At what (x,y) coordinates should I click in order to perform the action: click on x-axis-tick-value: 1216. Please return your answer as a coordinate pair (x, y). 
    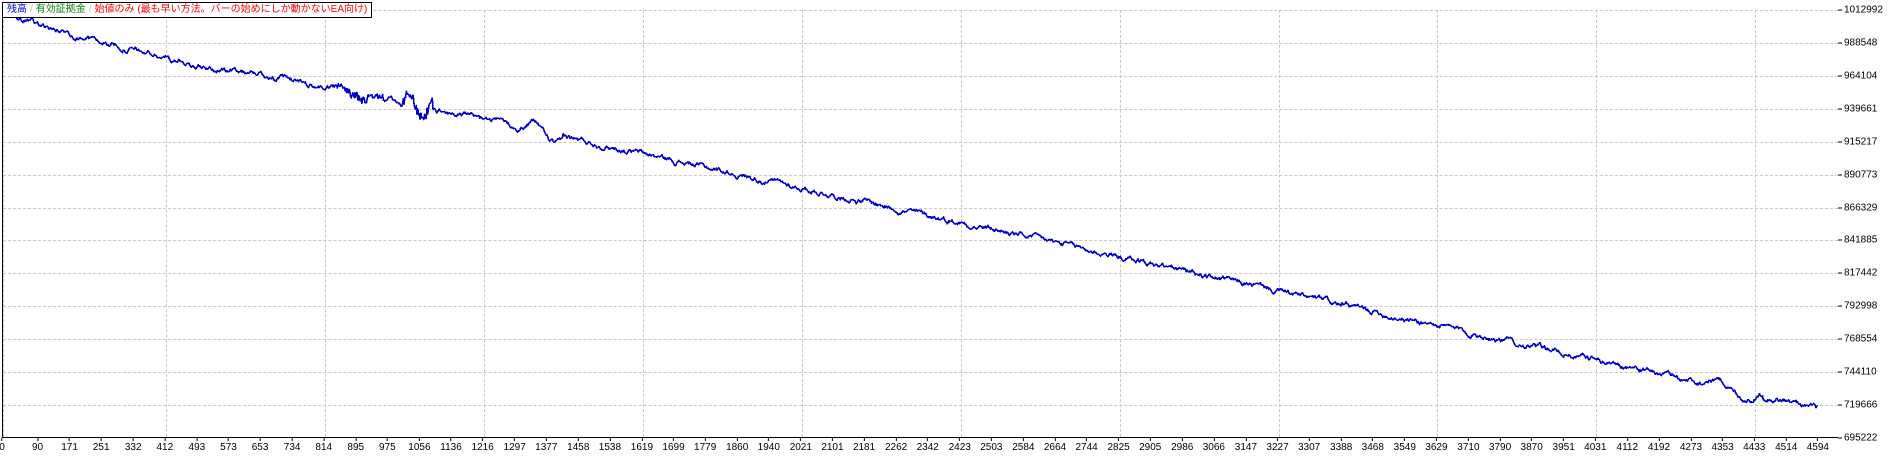
    Looking at the image, I should click on (482, 447).